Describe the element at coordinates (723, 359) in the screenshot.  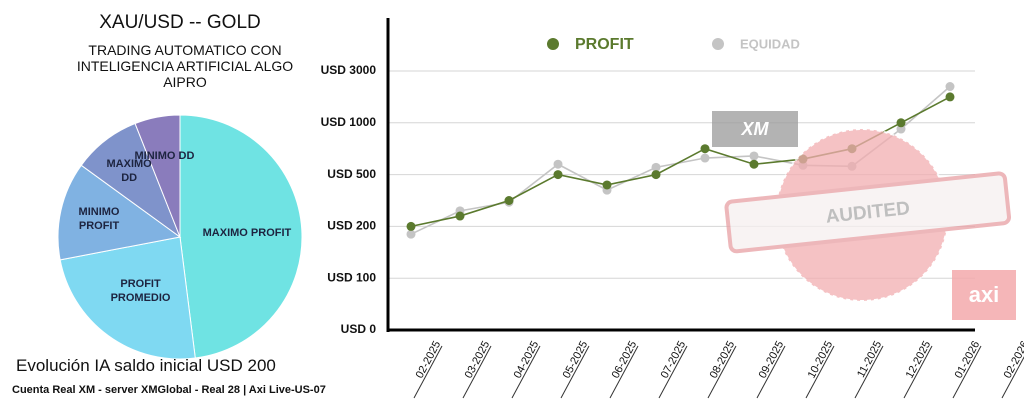
I see `x-tick-label: 08-2025` at that location.